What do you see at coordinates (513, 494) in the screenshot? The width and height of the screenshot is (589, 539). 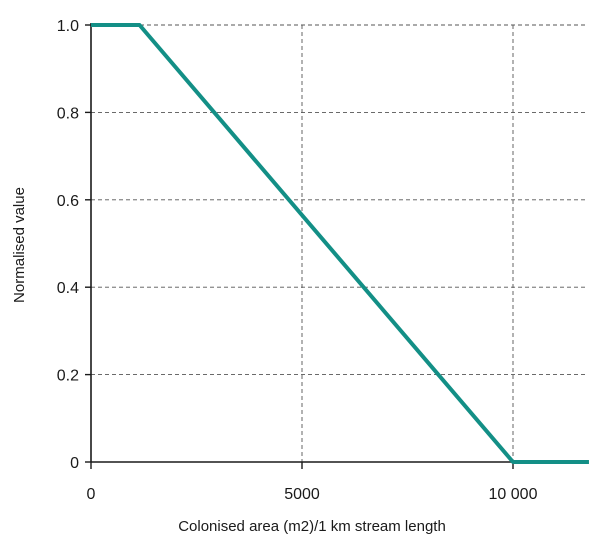 I see `x-tick-label: 10 000` at bounding box center [513, 494].